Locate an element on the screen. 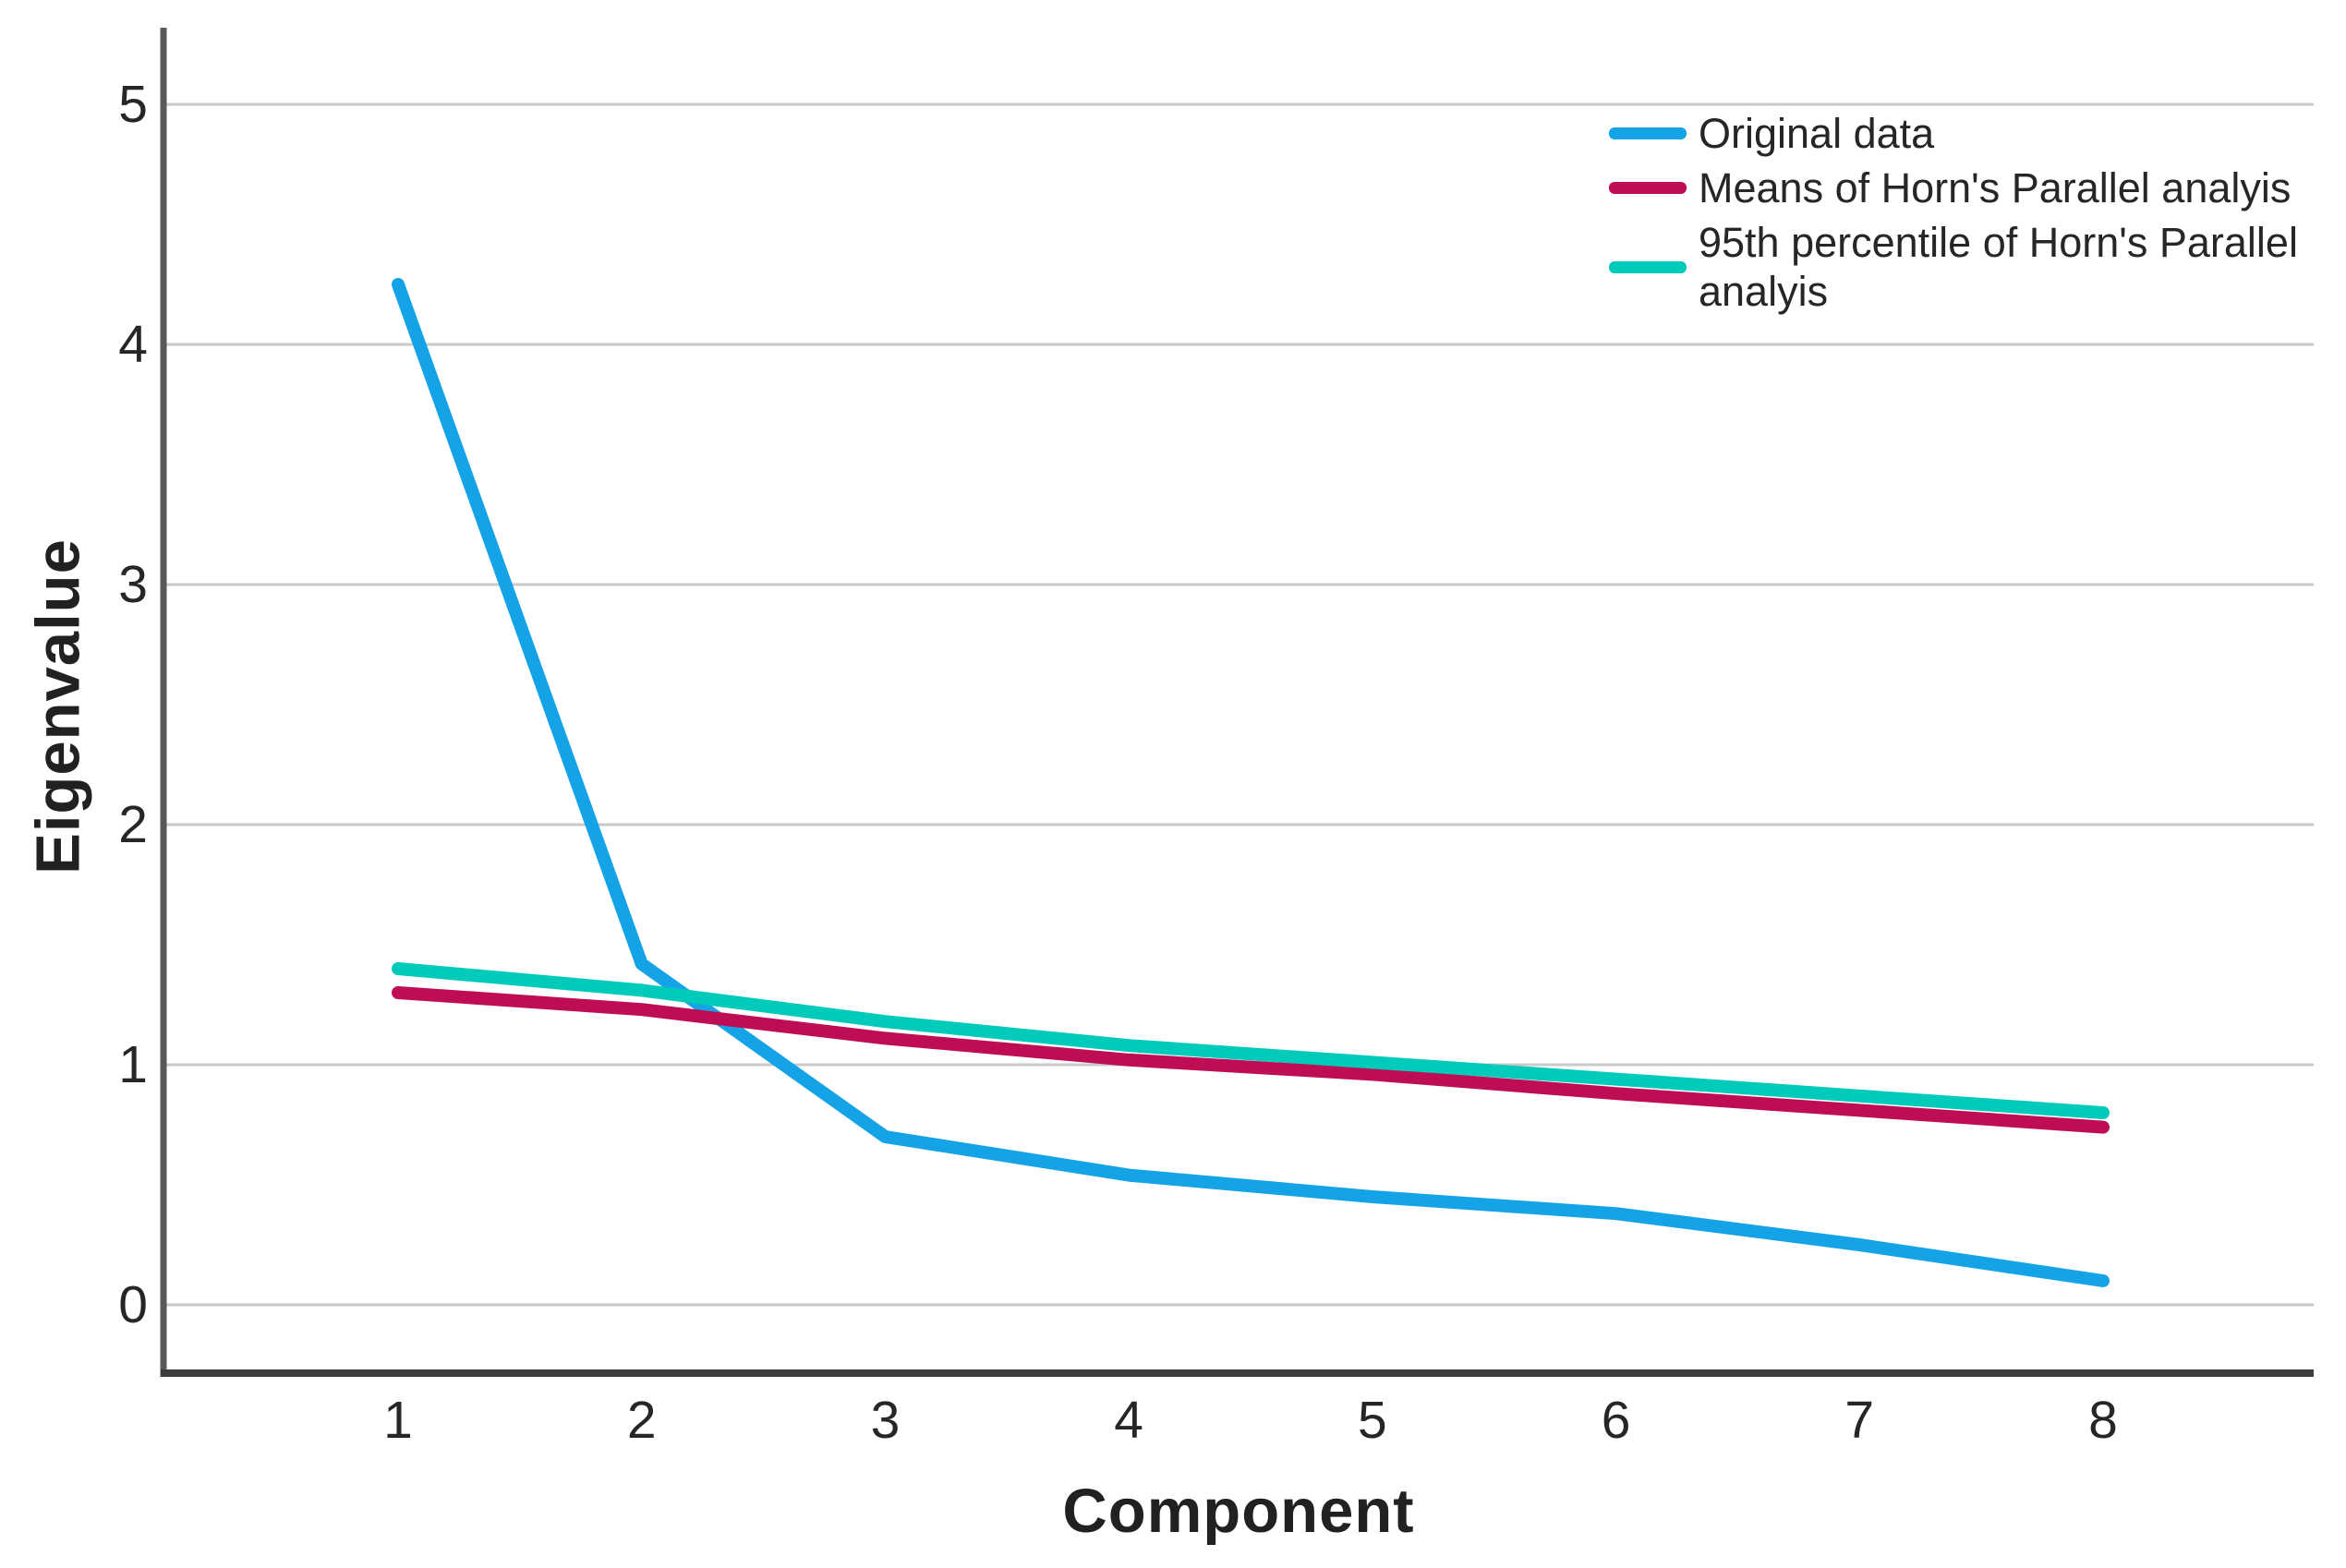 This screenshot has height=1568, width=2346. legend-item-original-data: Original data is located at coordinates (1978, 133).